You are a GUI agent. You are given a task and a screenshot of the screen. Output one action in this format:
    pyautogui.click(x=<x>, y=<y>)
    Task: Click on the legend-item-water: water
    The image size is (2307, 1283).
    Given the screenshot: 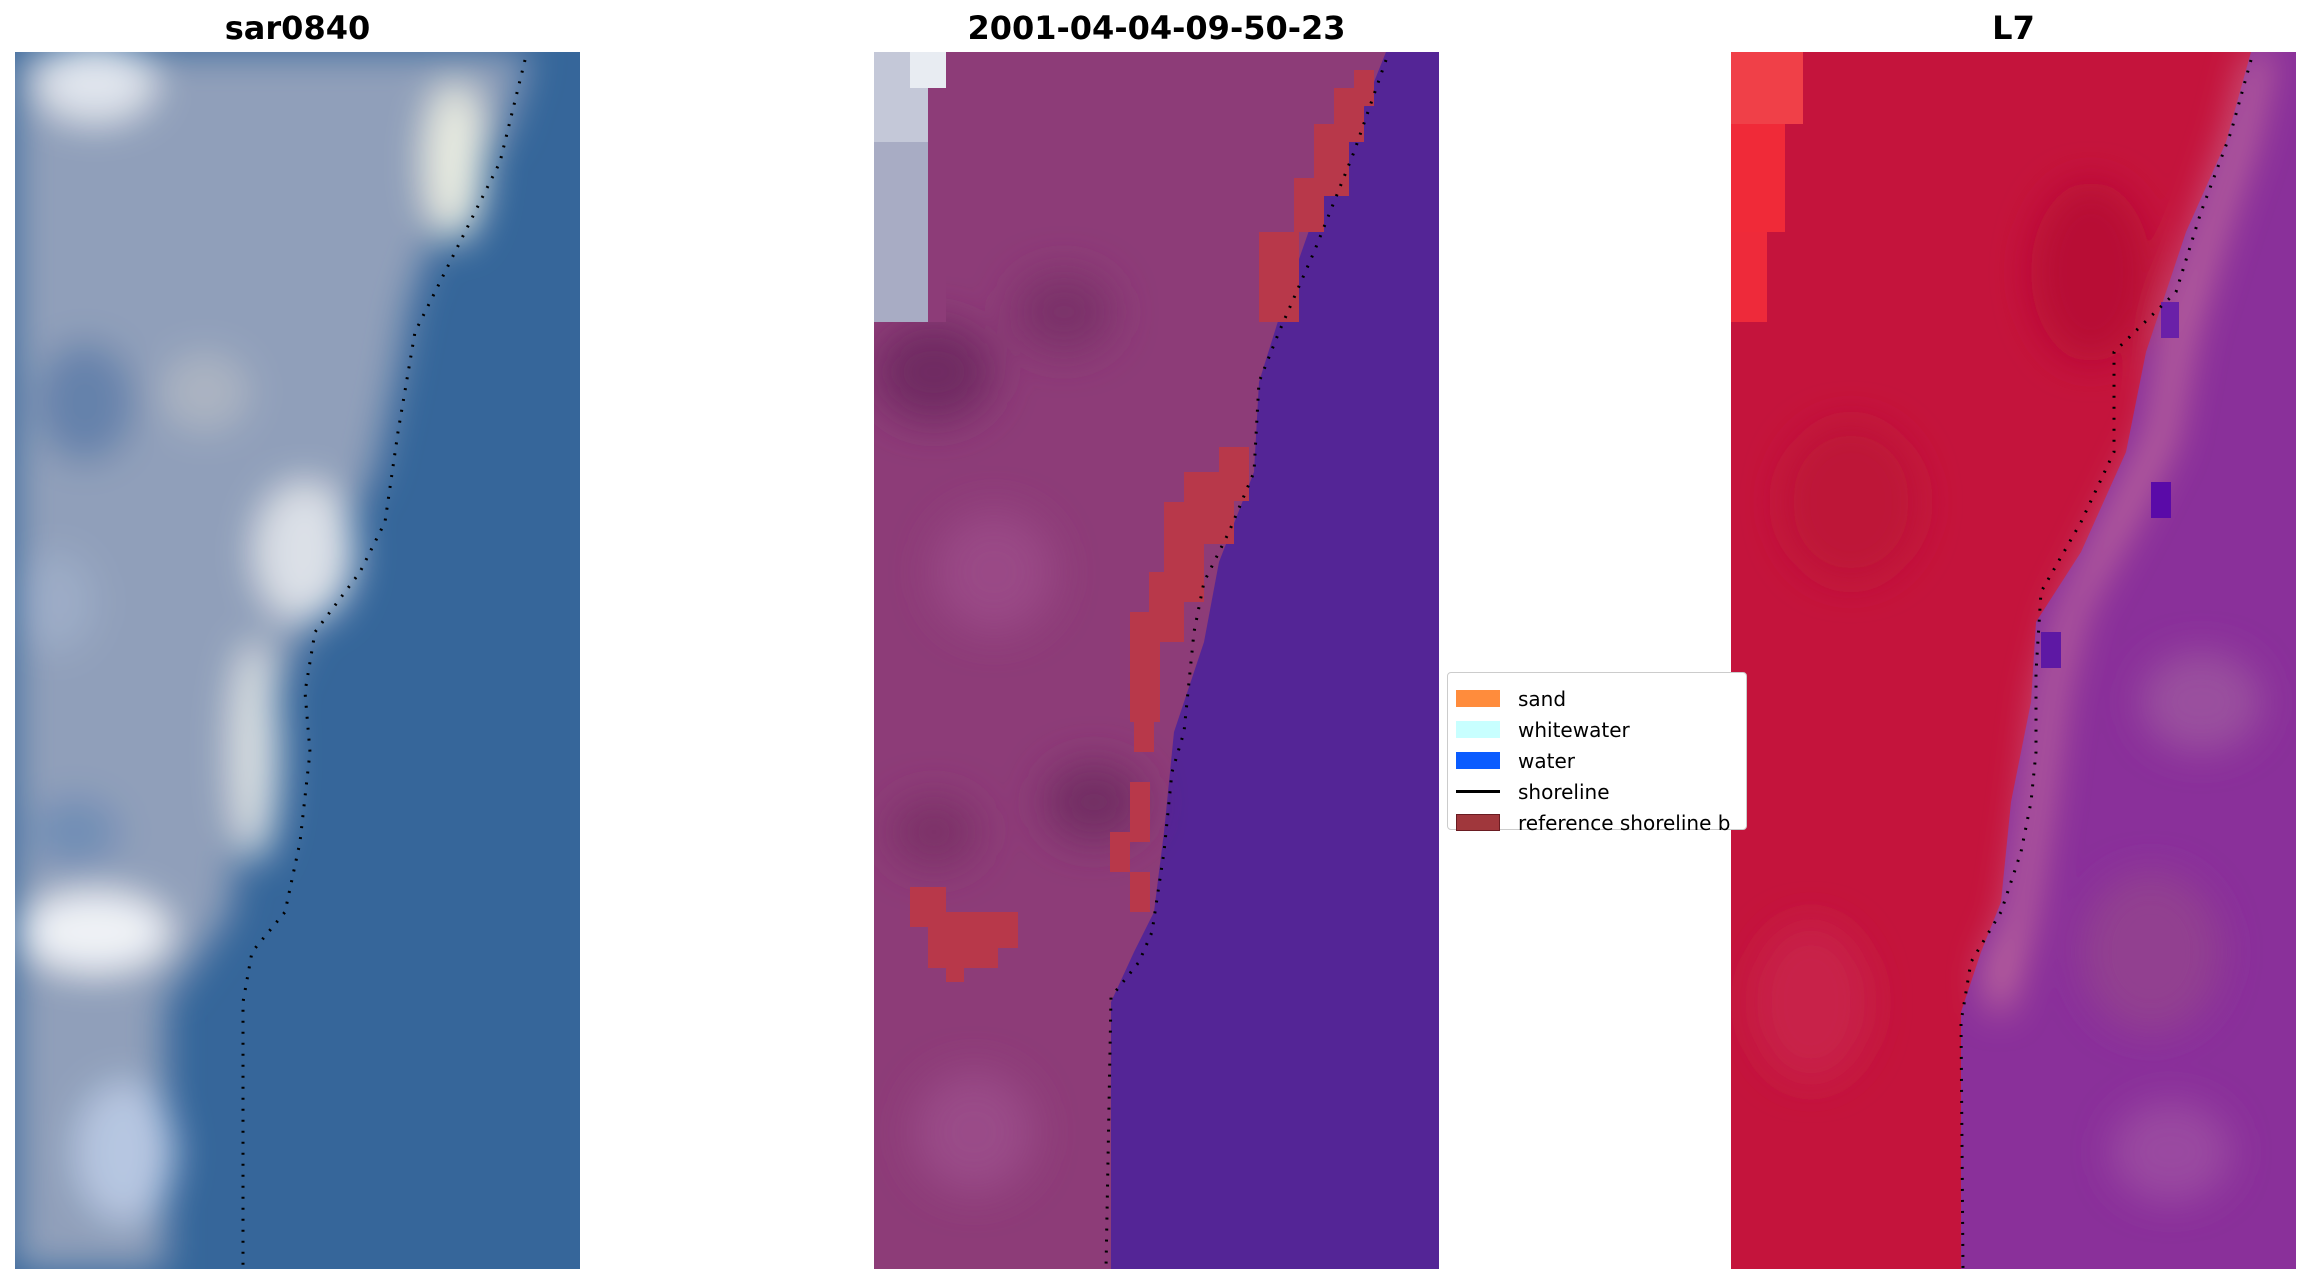 What is the action you would take?
    pyautogui.click(x=1601, y=760)
    